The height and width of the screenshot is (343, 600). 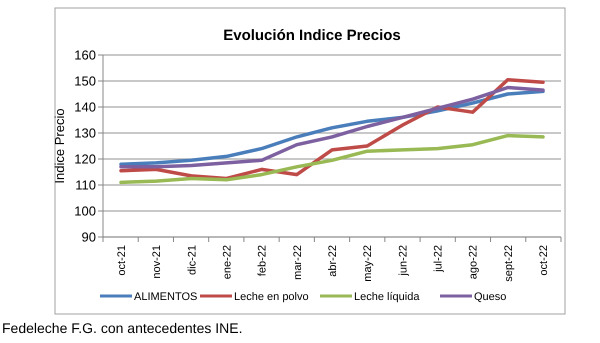 I want to click on x-tick-label: sept-22, so click(x=508, y=263).